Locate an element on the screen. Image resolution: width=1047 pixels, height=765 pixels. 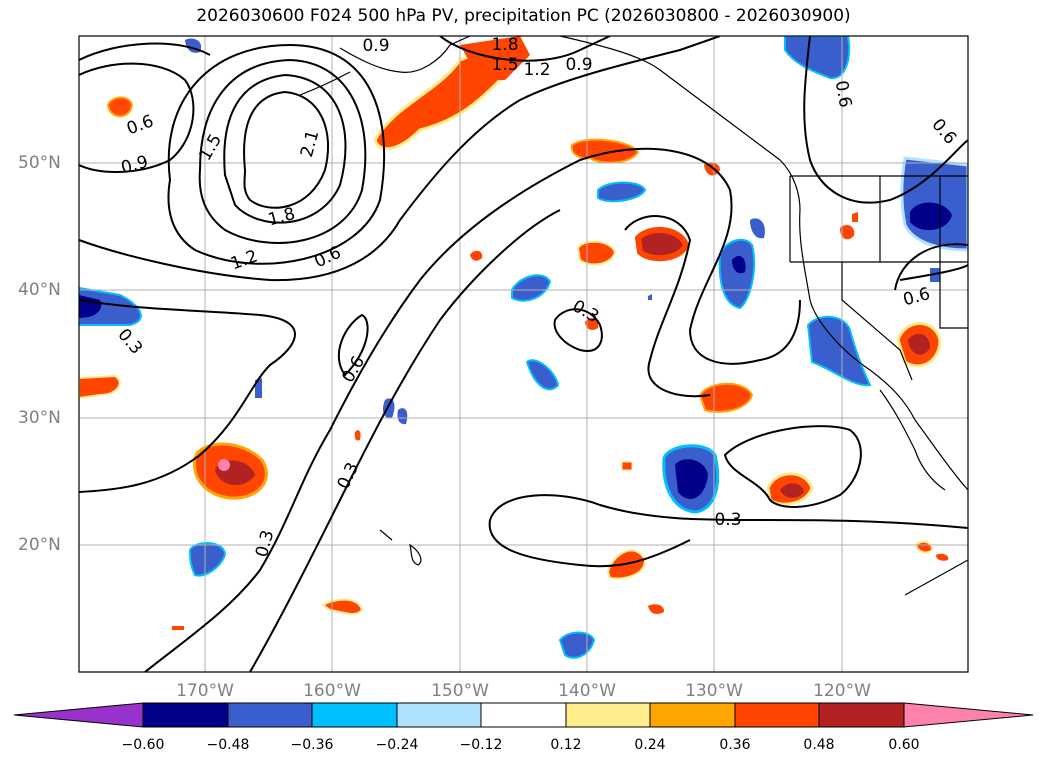
colorbar-tick-label: −0.36 is located at coordinates (312, 745).